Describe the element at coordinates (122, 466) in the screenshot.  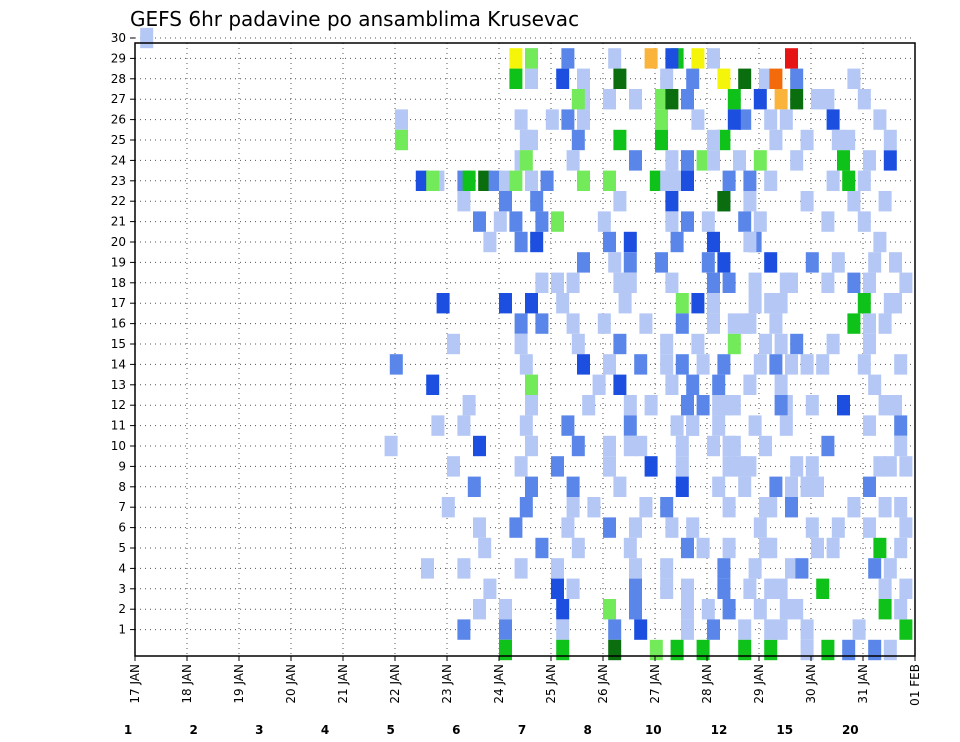
I see `y-tick-label: 9` at that location.